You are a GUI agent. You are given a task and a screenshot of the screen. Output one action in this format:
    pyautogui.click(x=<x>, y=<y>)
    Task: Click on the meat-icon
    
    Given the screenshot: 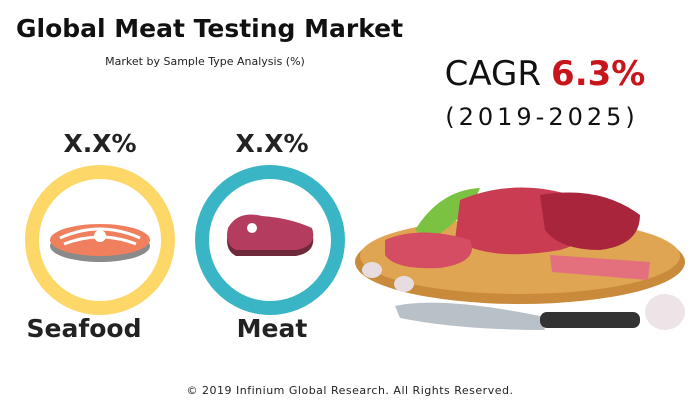 What is the action you would take?
    pyautogui.click(x=270, y=235)
    